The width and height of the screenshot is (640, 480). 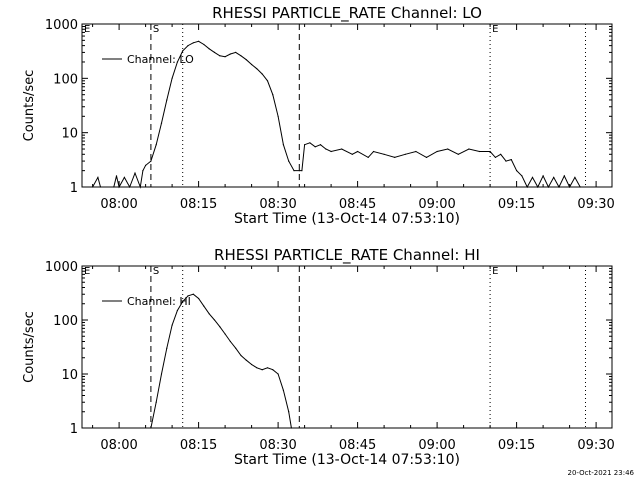 I want to click on panel2-x-tick-label: 08:00, so click(x=118, y=445).